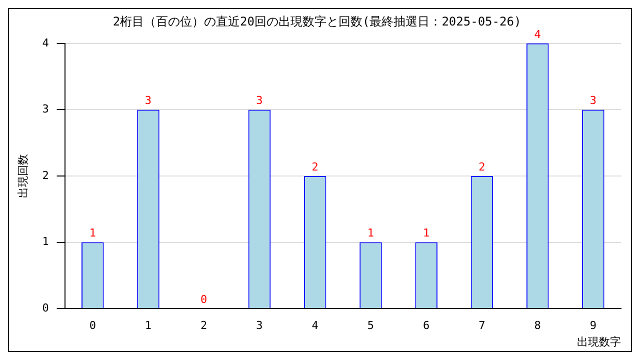 This screenshot has width=640, height=360. Describe the element at coordinates (204, 299) in the screenshot. I see `data-label: 0` at that location.